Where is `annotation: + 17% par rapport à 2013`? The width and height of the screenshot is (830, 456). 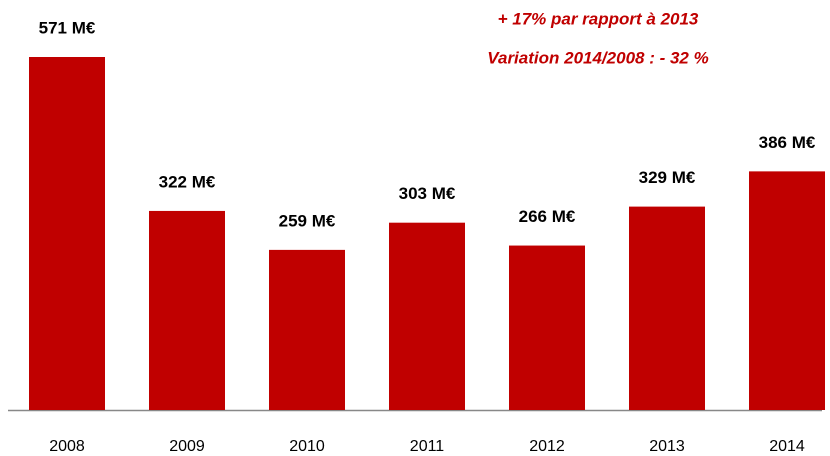 annotation: + 17% par rapport à 2013 is located at coordinates (598, 18).